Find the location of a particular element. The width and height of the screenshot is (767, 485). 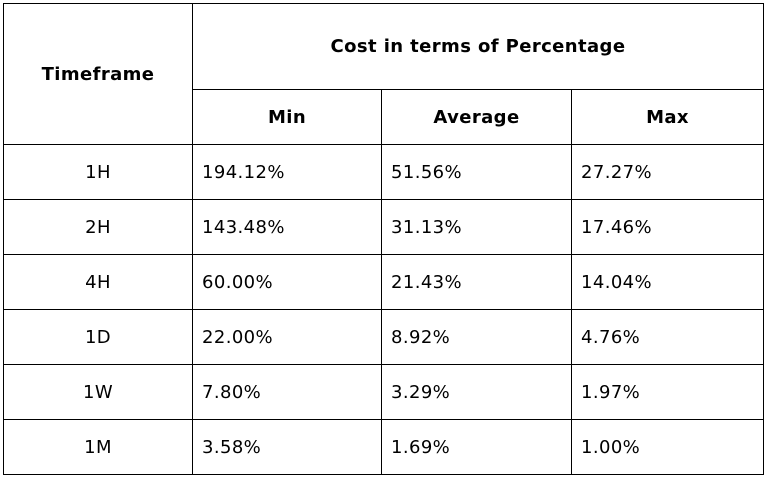

header-cost-group: Cost in terms of Percentage is located at coordinates (478, 46).